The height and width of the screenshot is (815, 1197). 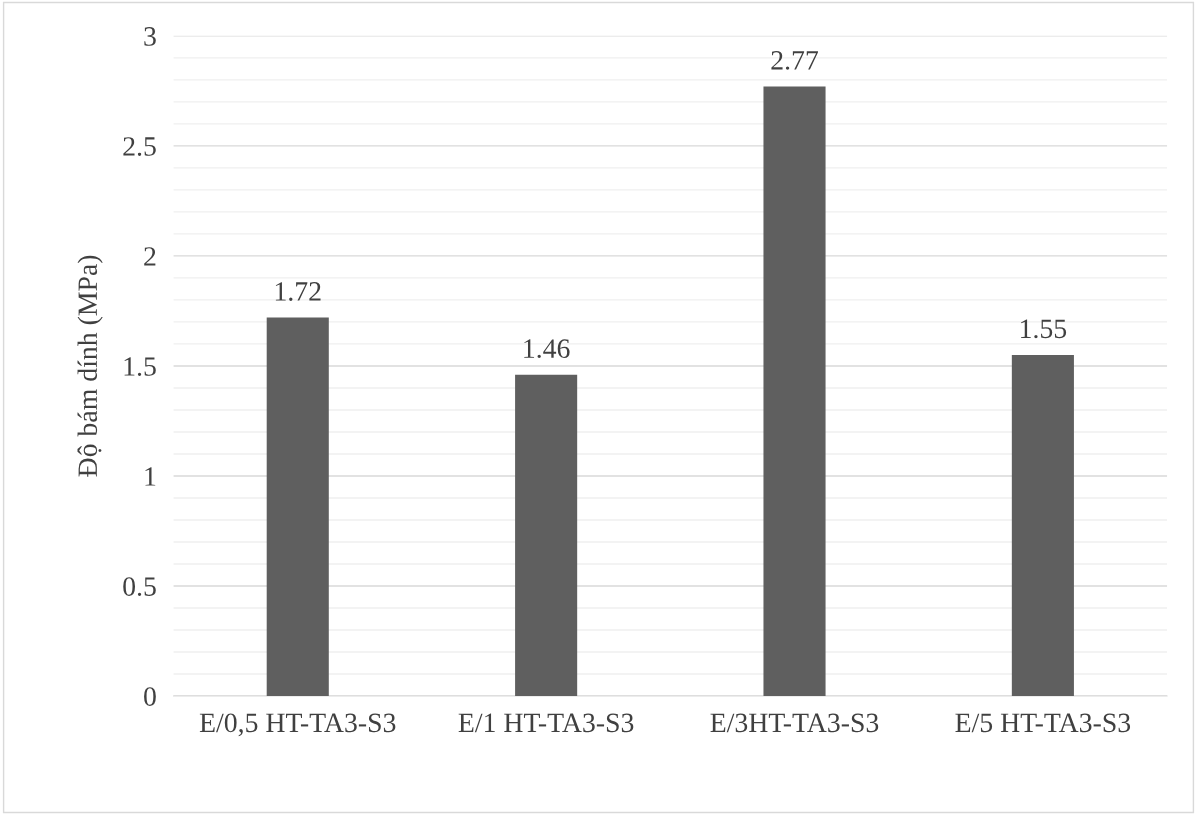 I want to click on y-tick-label: 2, so click(x=150, y=256).